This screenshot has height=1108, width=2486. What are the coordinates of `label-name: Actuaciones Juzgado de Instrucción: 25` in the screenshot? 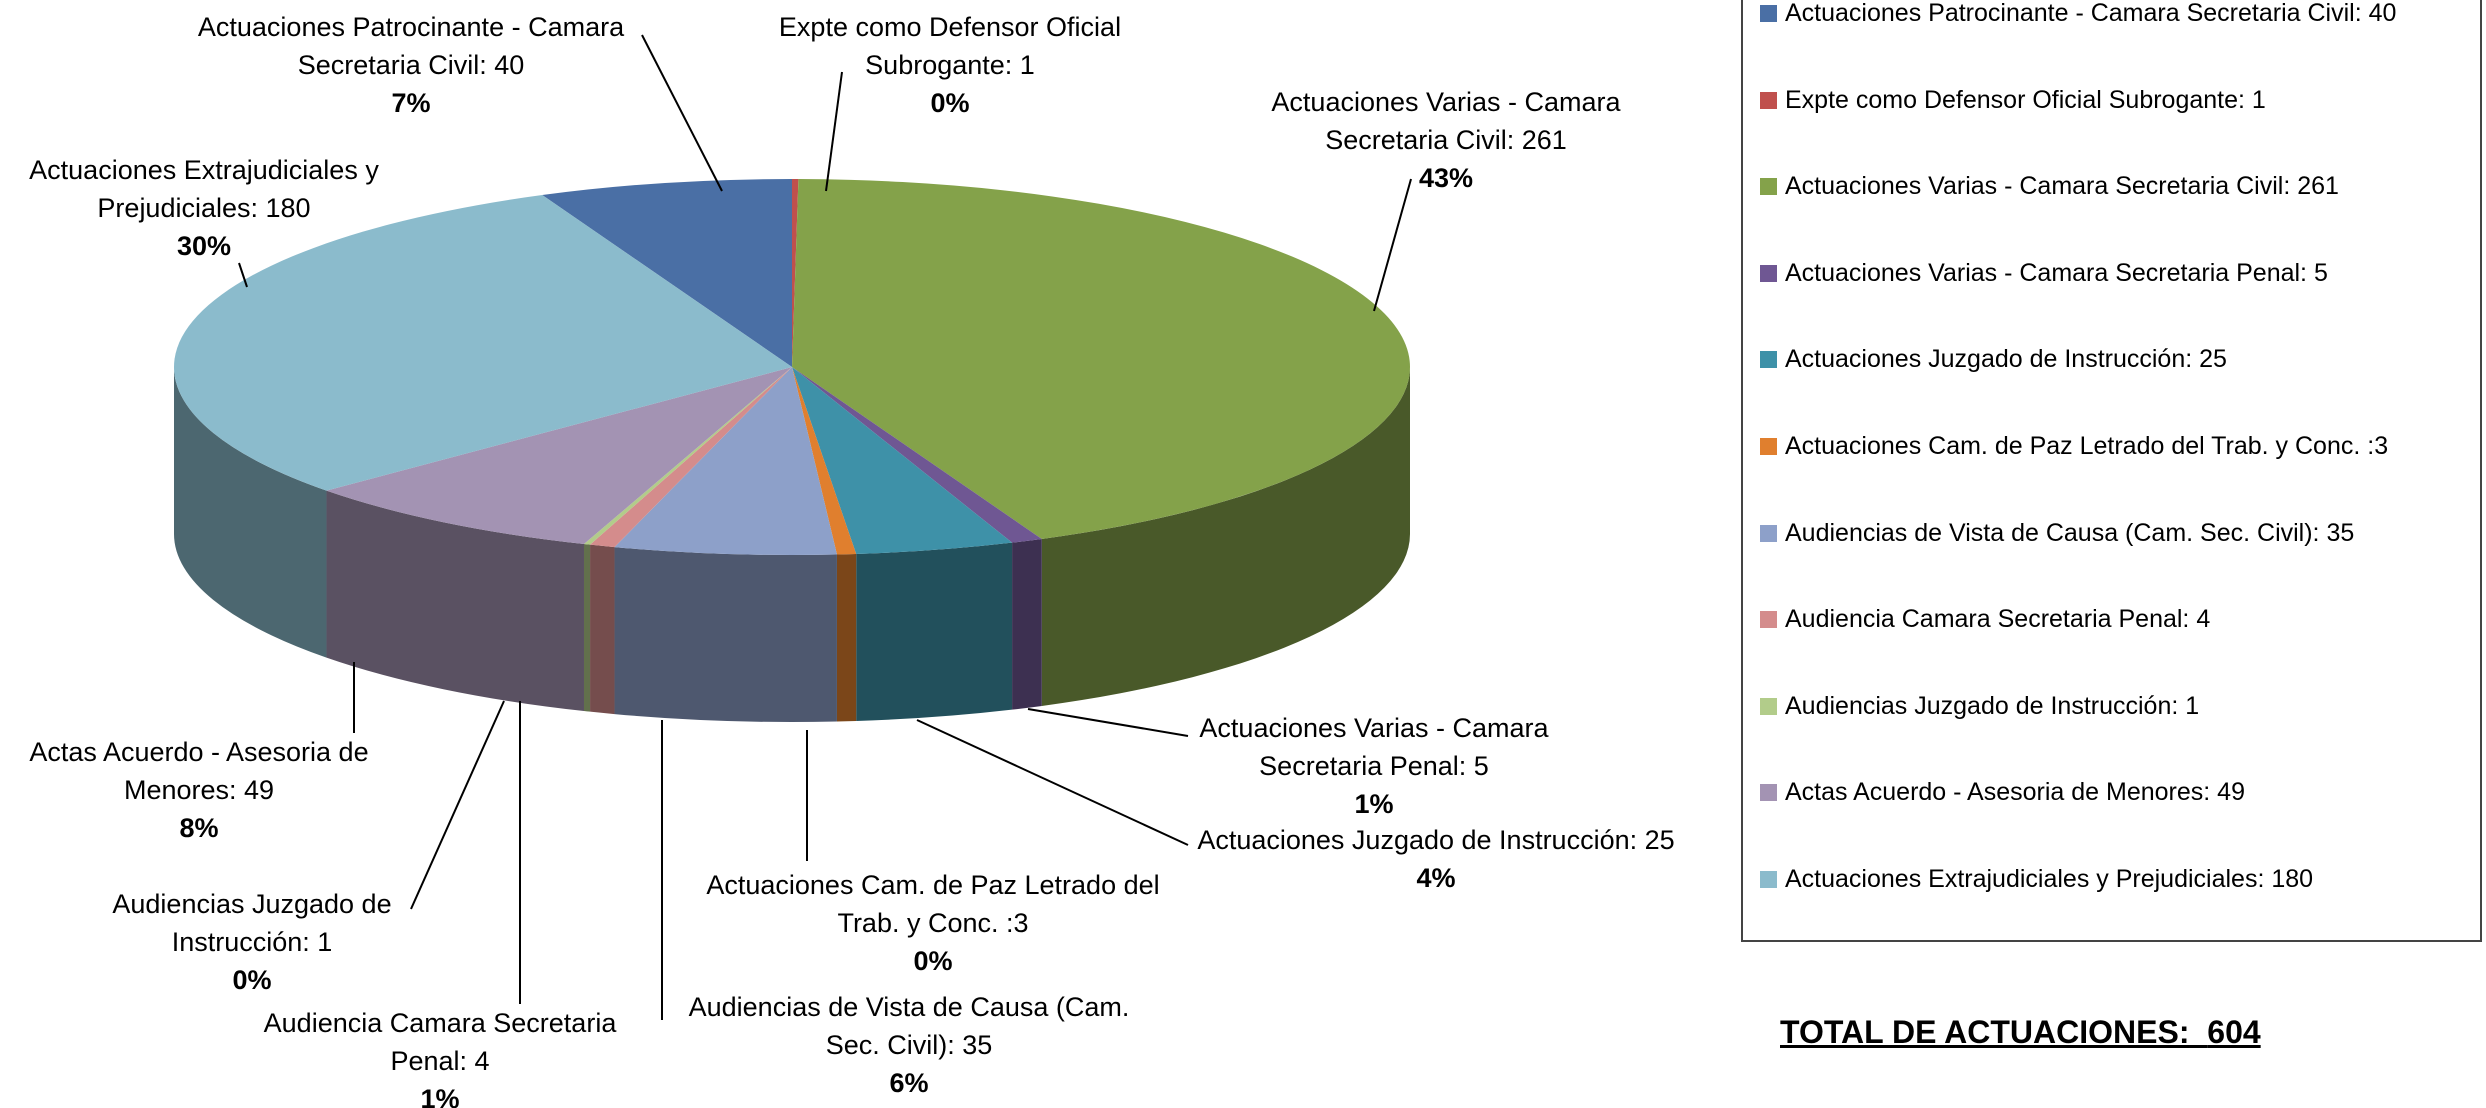 It's located at (1436, 840).